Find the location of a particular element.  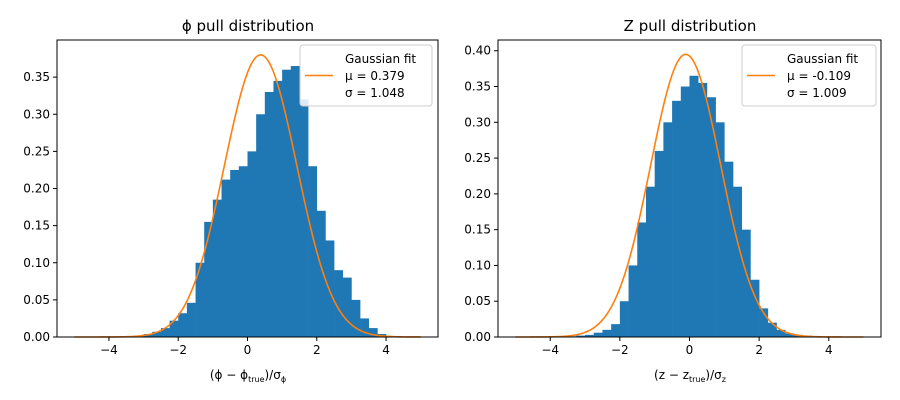

x-axis-label: (ϕ − ϕtrue)/σϕ is located at coordinates (248, 376).